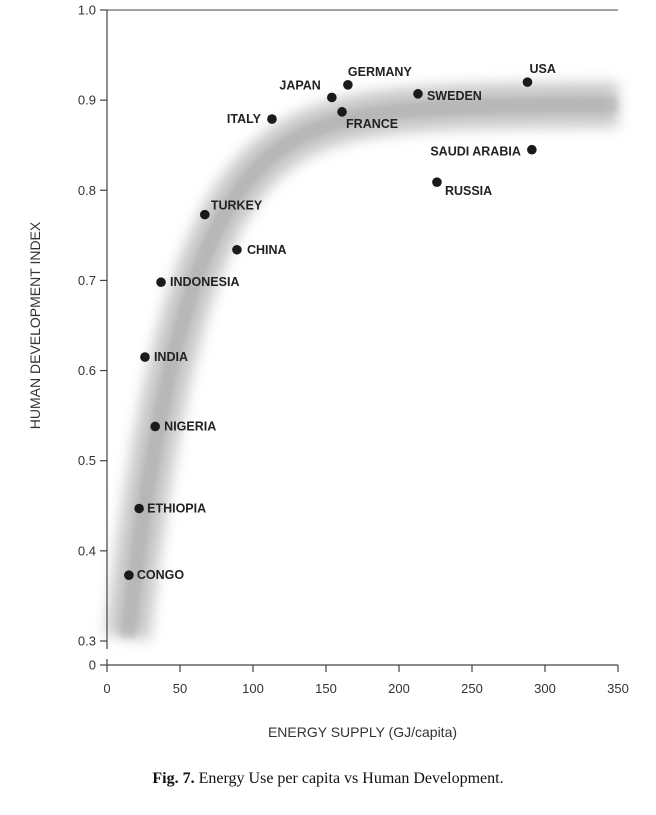 Image resolution: width=656 pixels, height=815 pixels. I want to click on data-point-turkey, so click(205, 214).